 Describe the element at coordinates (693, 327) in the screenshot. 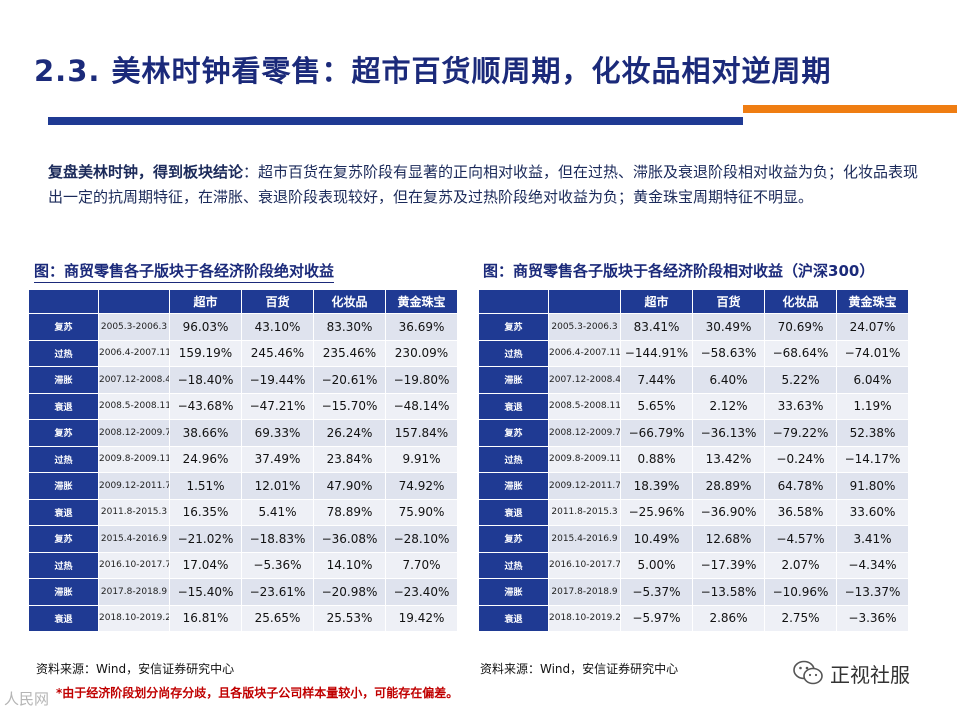

I see `table-row: 复苏 2005.3-2006.3 83.41% 30.49% 70.69% 24.07%` at that location.